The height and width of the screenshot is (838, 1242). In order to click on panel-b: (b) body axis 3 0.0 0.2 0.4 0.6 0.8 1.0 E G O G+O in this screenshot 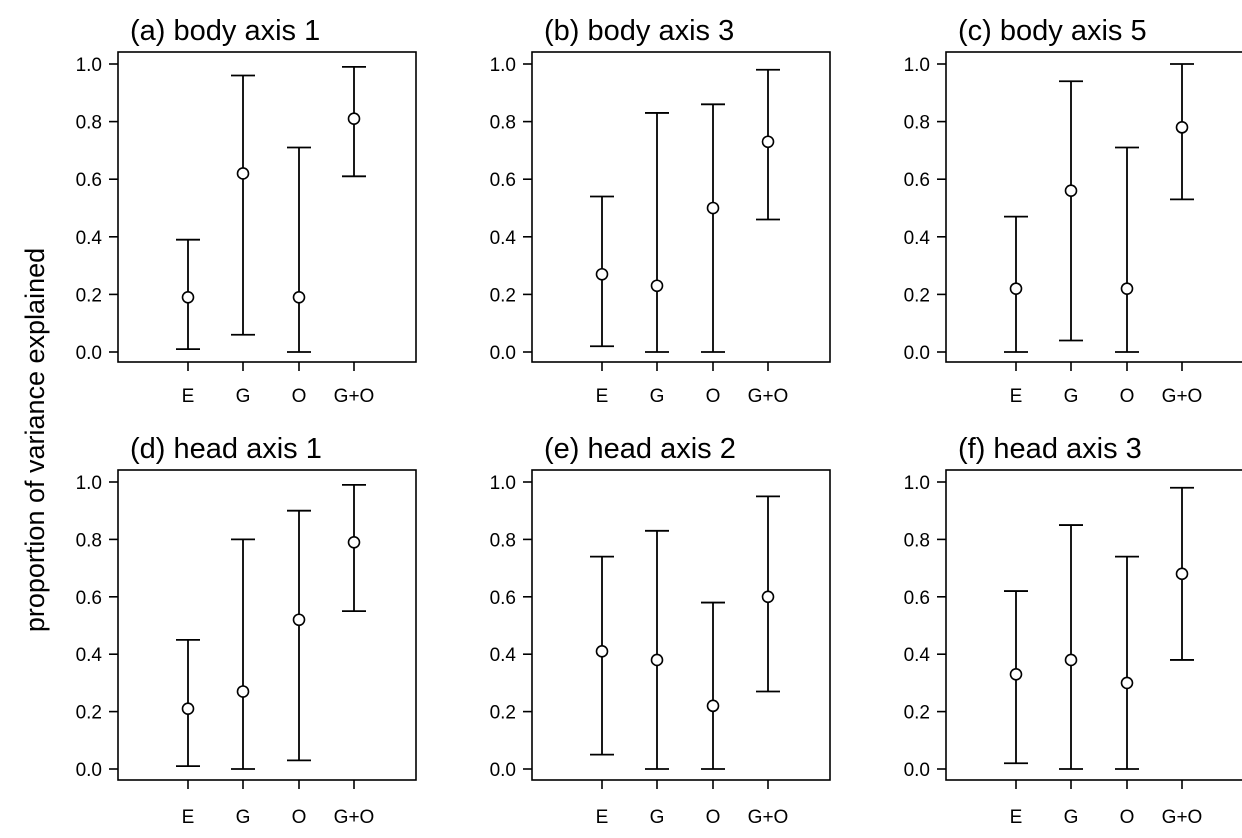, I will do `click(660, 211)`.